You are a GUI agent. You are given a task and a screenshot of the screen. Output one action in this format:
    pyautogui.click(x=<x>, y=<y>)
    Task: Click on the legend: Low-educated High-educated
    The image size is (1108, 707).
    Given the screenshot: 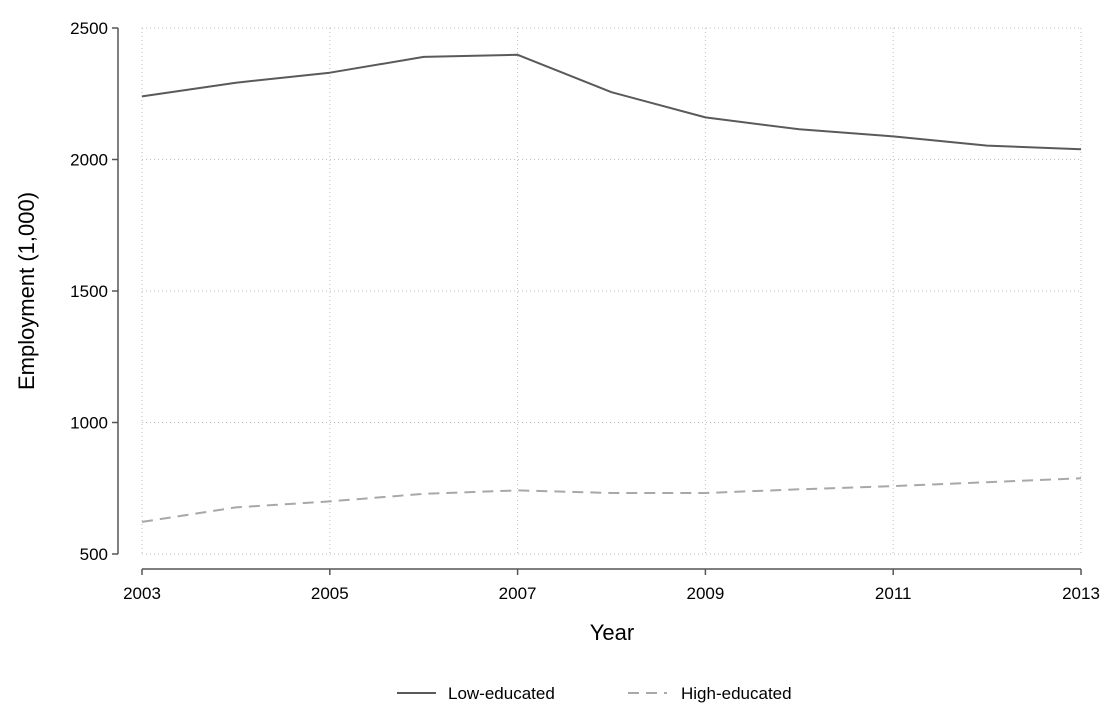 What is the action you would take?
    pyautogui.click(x=594, y=693)
    